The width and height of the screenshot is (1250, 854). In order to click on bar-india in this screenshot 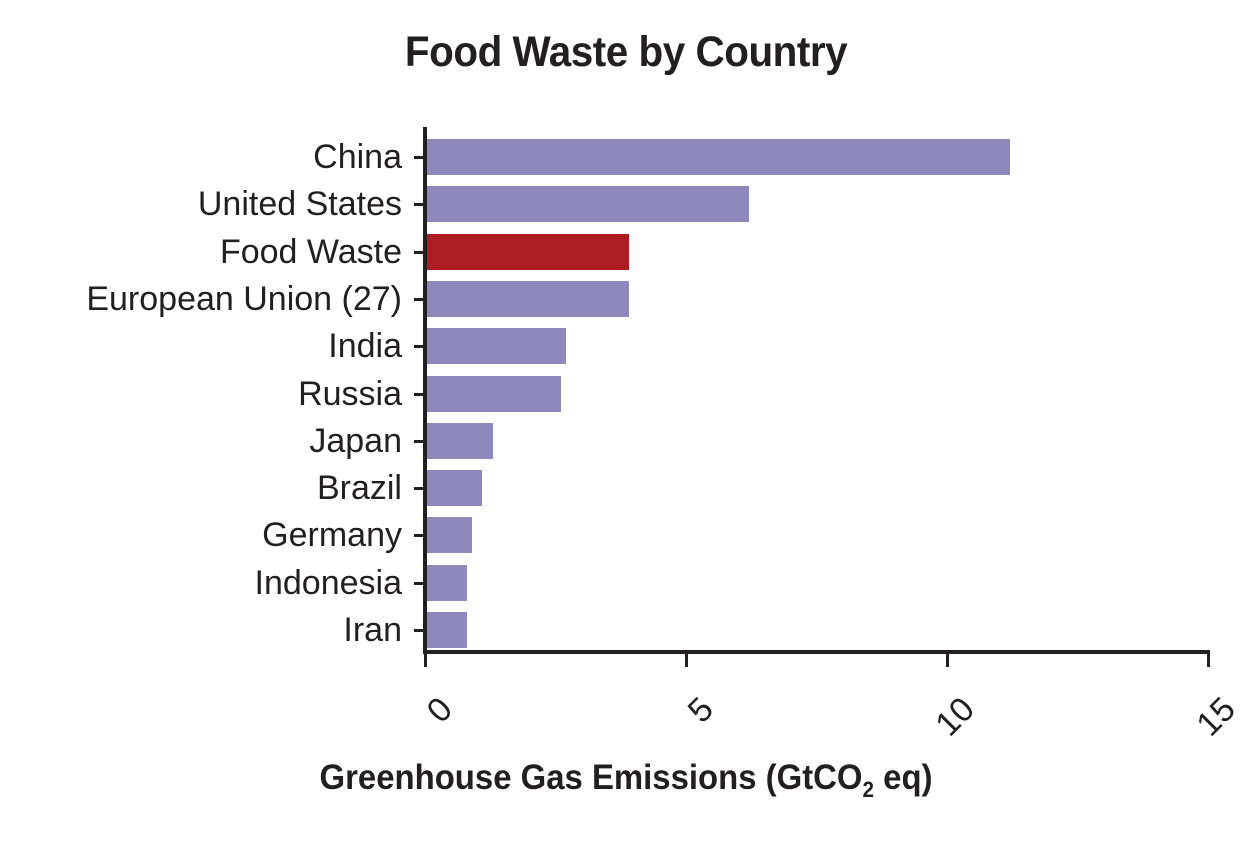, I will do `click(496, 346)`.